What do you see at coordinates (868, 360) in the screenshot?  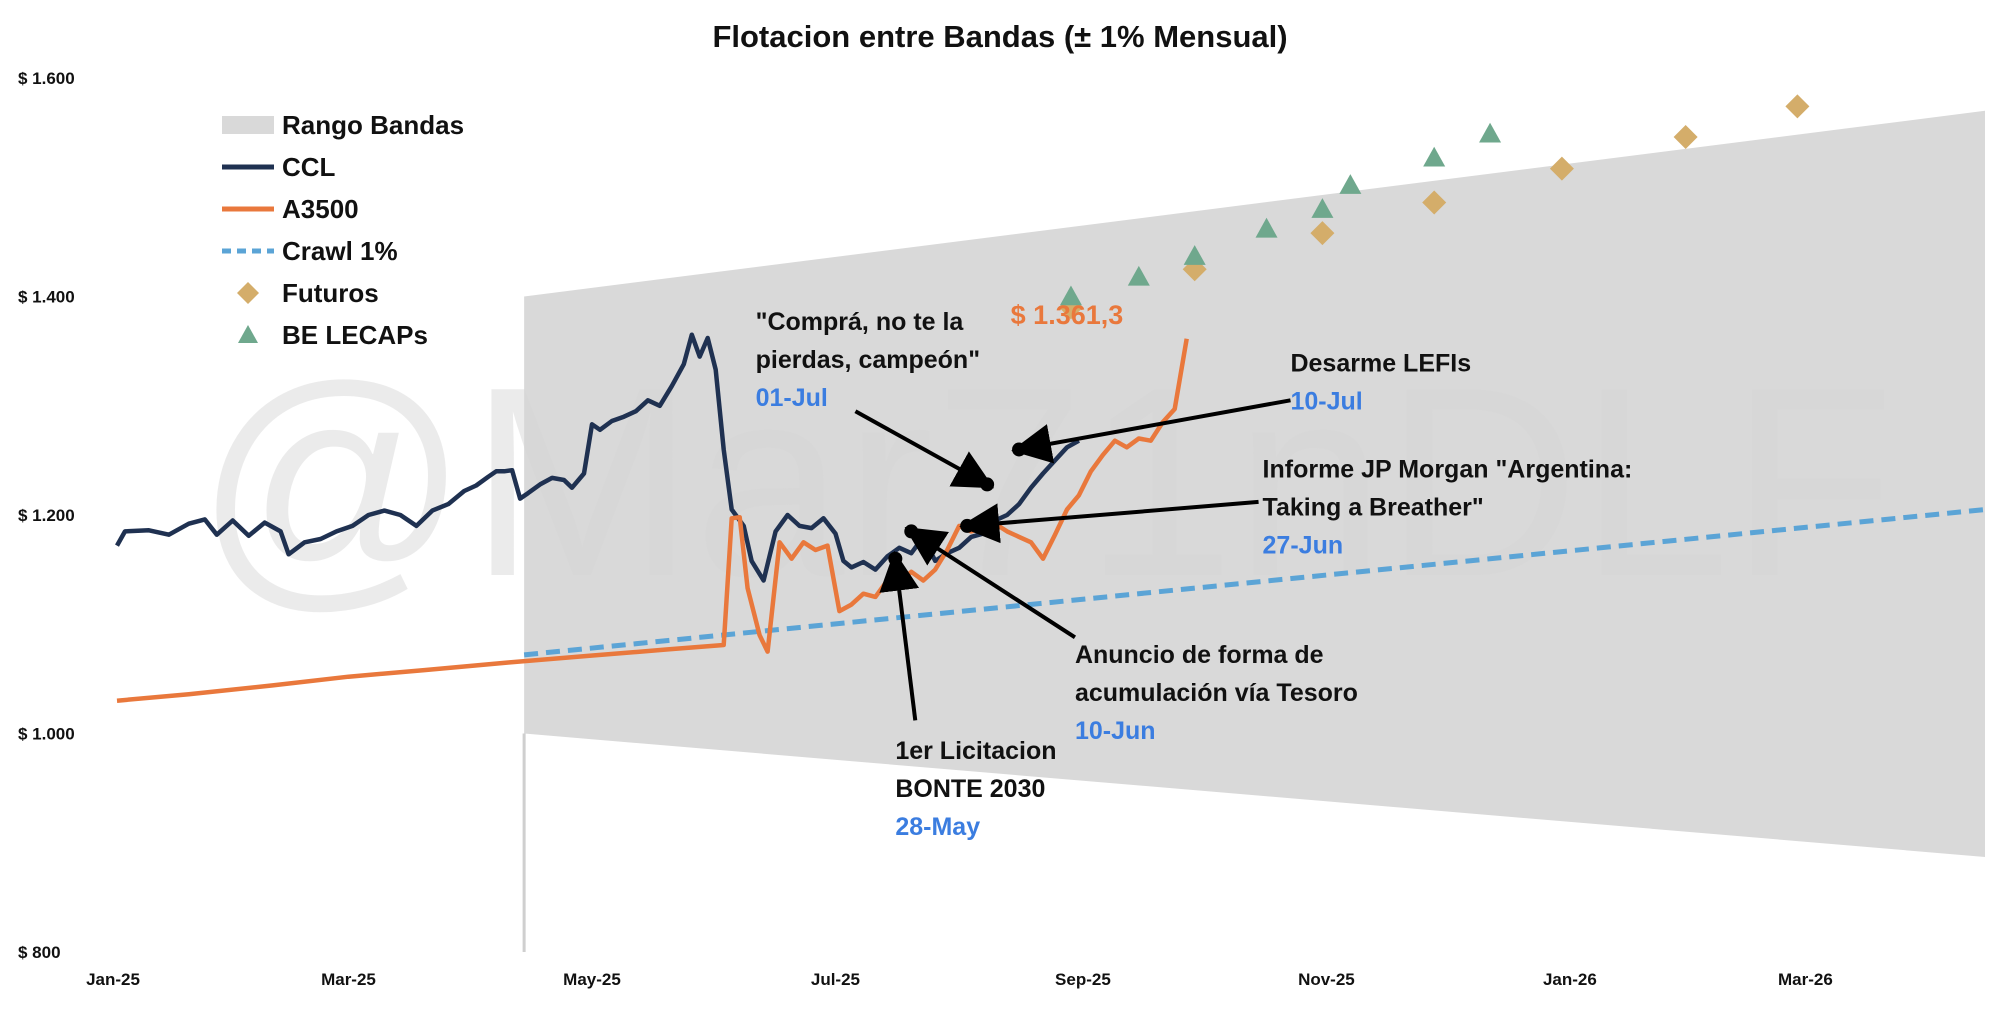 I see `annotation-text: pierdas, campeón"` at bounding box center [868, 360].